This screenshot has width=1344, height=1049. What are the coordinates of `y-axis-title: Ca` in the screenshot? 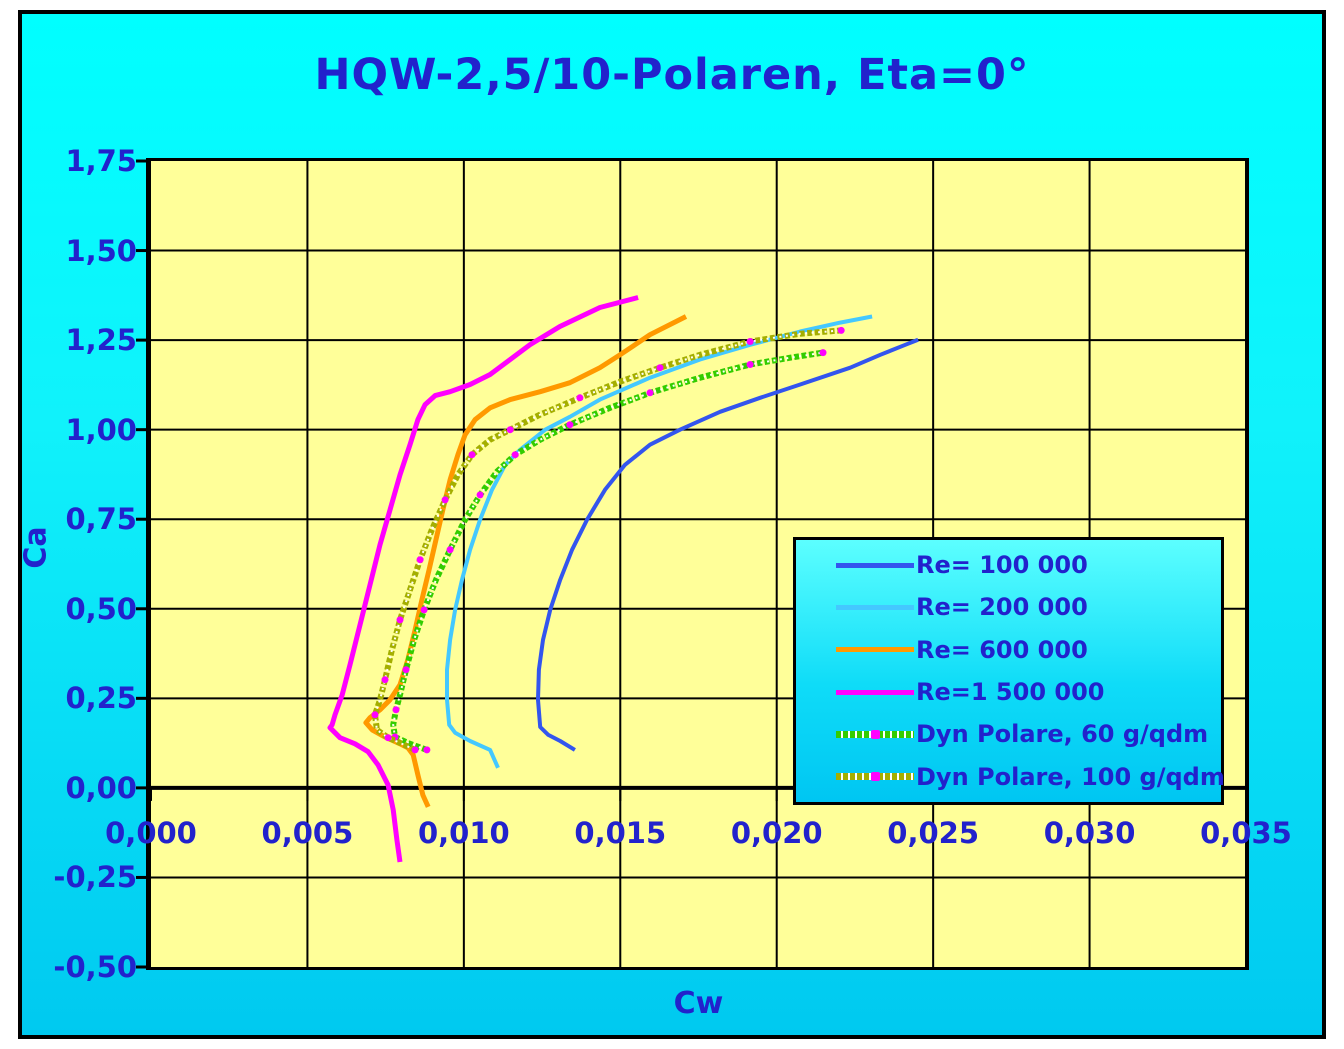 It's located at (36, 547).